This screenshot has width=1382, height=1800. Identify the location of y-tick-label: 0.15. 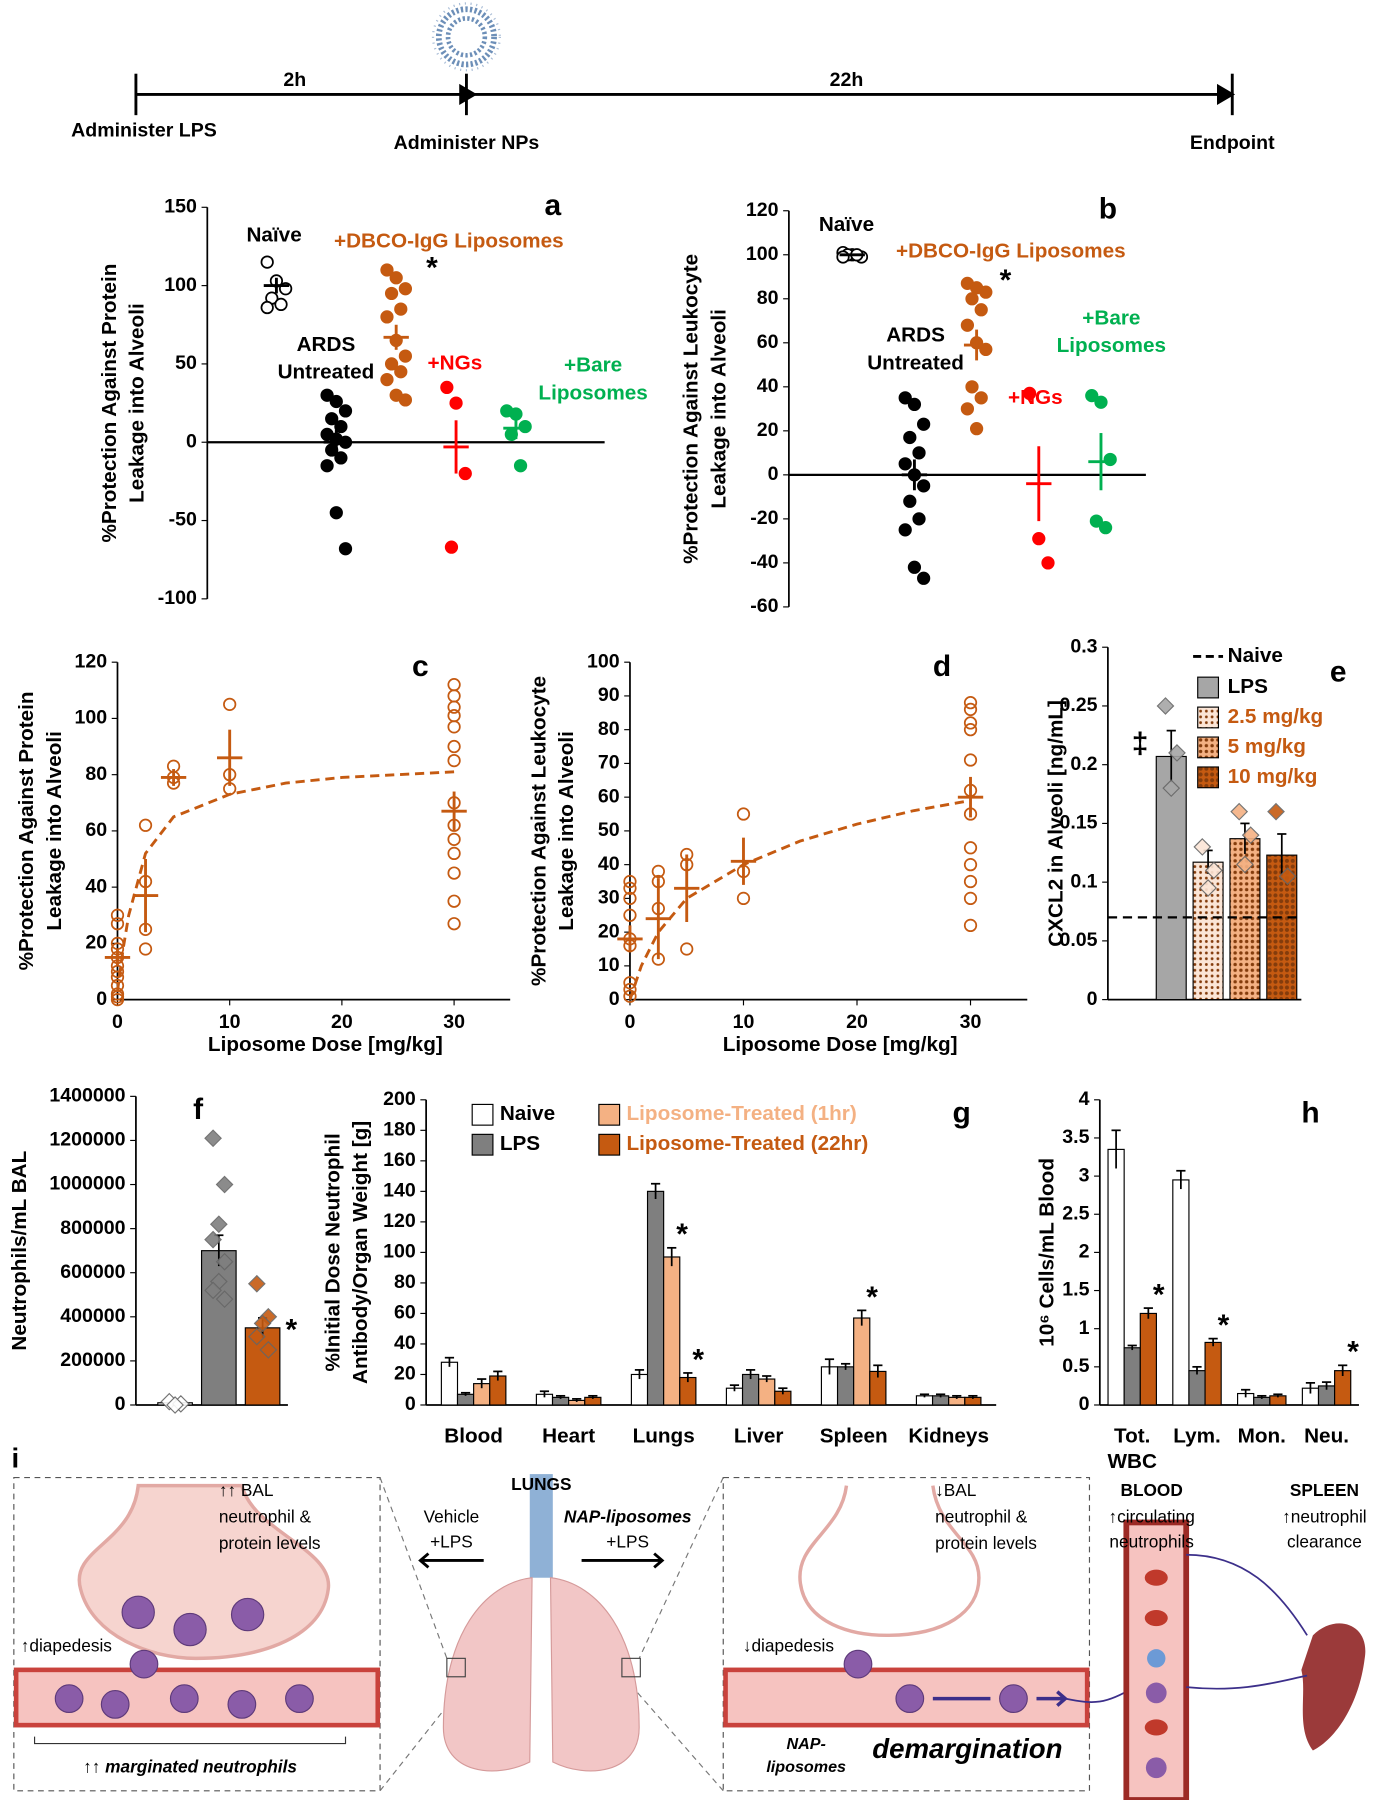
(1078, 823).